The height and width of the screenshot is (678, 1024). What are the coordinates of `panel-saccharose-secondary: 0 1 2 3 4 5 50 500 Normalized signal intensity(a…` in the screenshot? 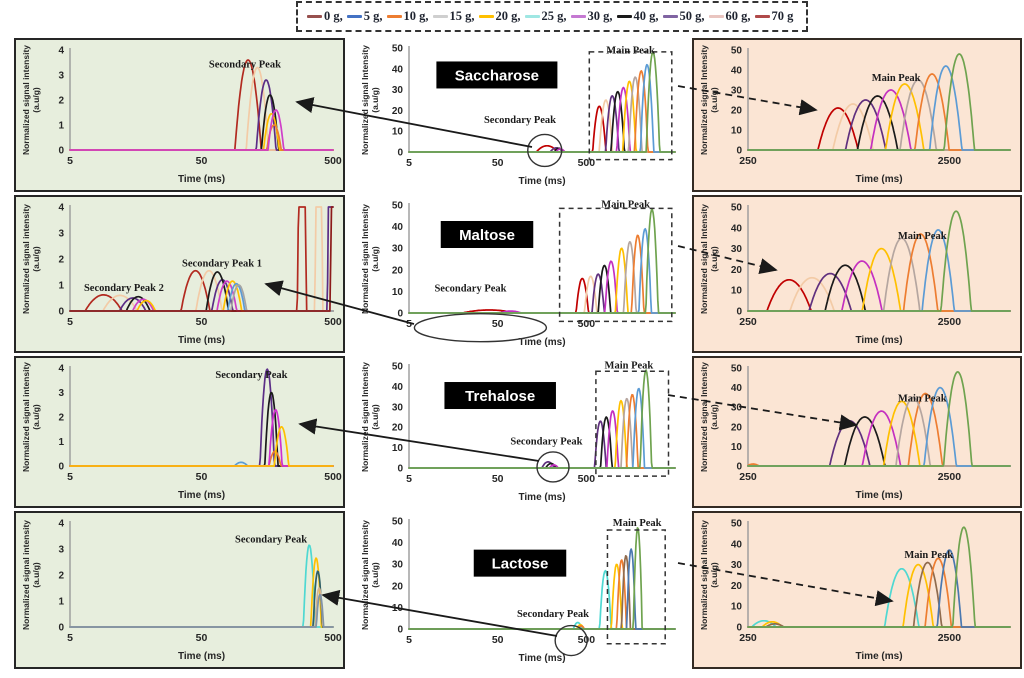 It's located at (179, 115).